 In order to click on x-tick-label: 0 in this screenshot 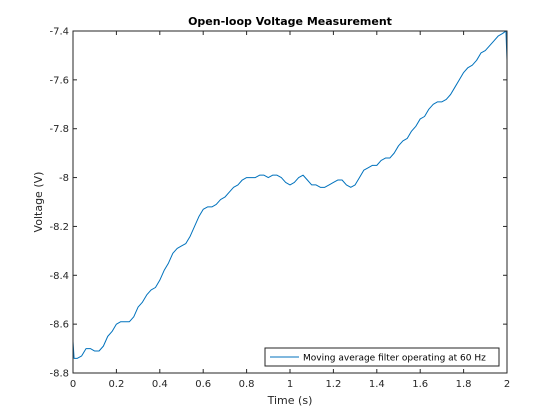, I will do `click(73, 384)`.